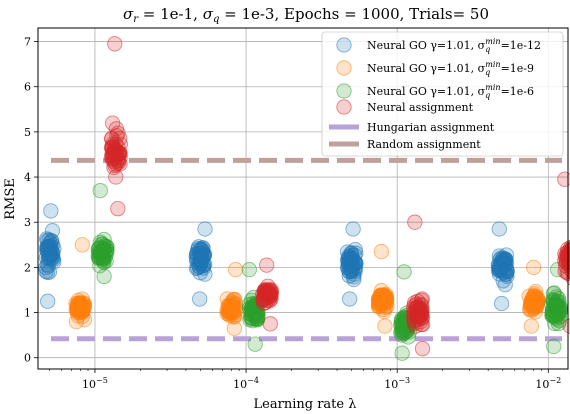 The image size is (570, 414). I want to click on y-tick-label: 4, so click(27, 177).